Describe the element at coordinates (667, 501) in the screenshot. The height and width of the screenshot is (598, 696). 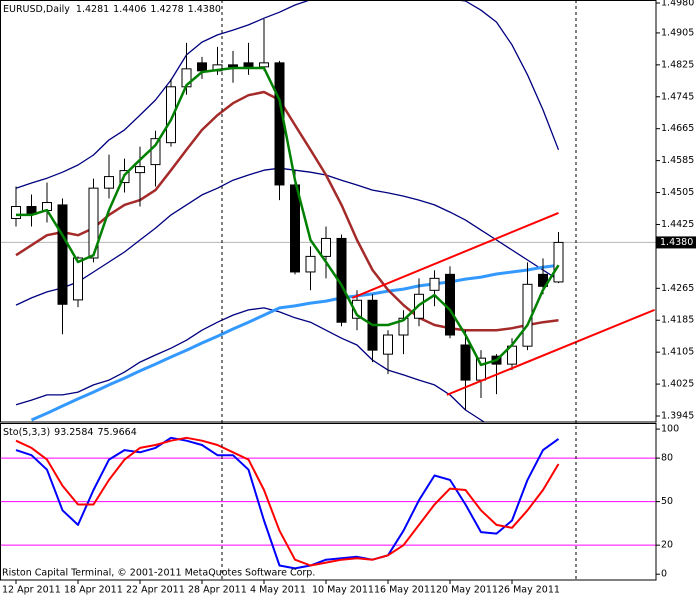
I see `y-tick-label: 50` at that location.